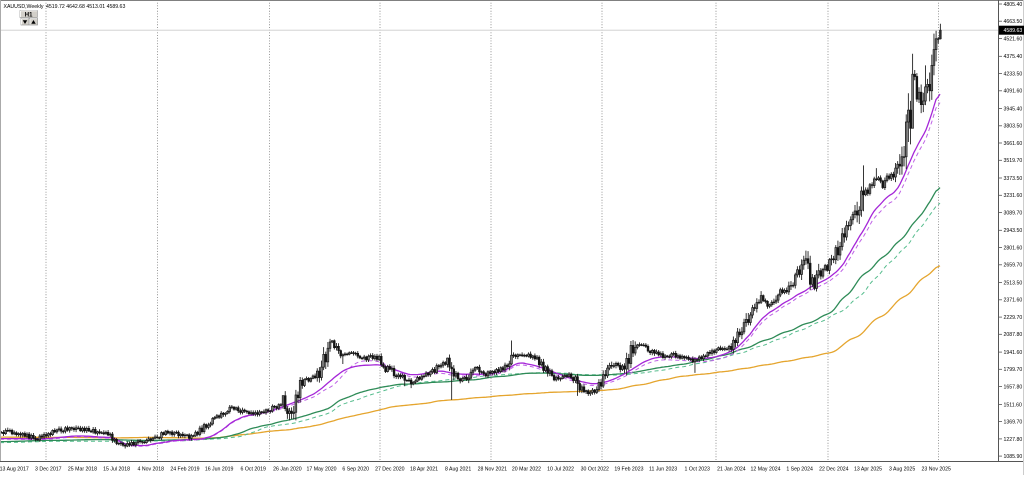 This screenshot has width=1024, height=480. Describe the element at coordinates (1013, 231) in the screenshot. I see `svg-text: 2943.50` at that location.